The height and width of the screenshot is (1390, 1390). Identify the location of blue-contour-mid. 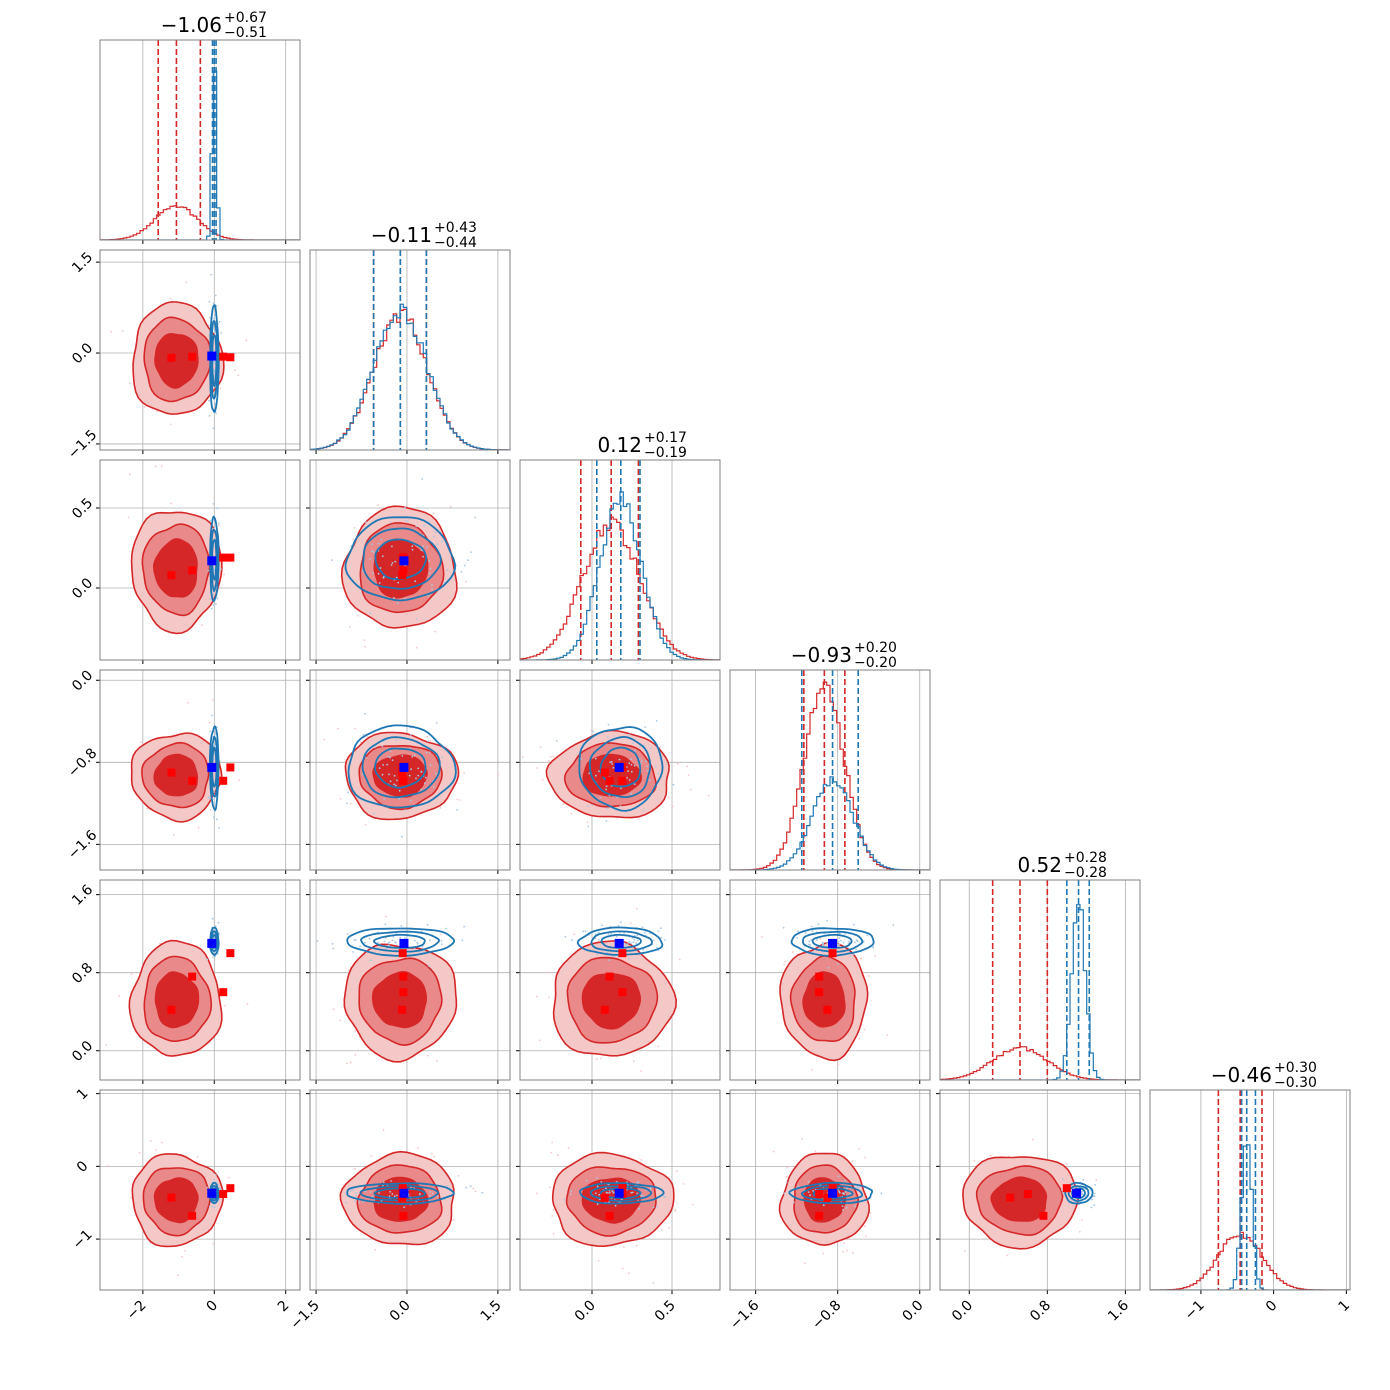
(402, 558).